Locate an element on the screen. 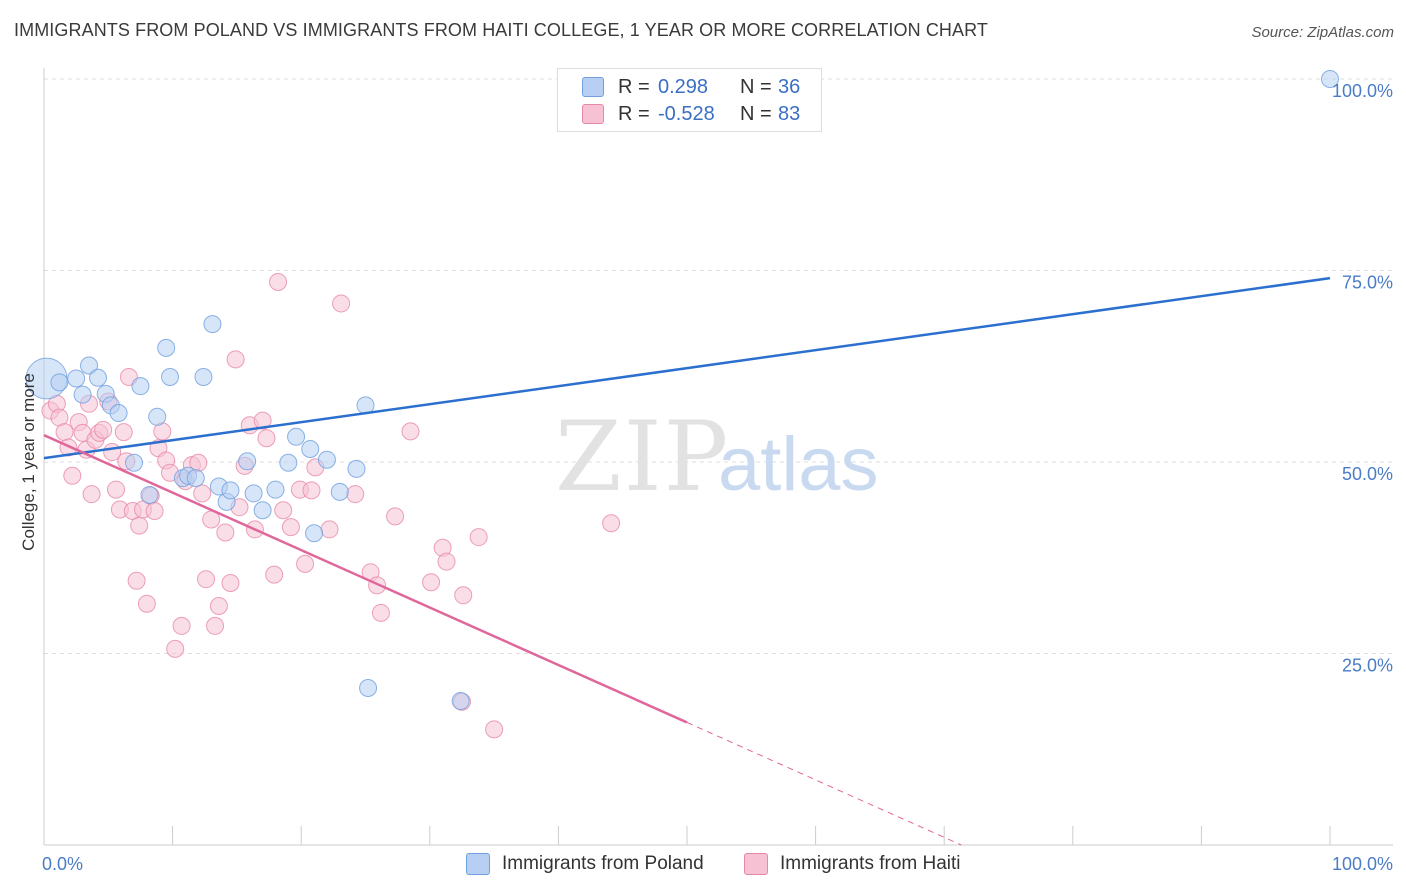  source-label: Source: ZipAtlas.com is located at coordinates (1322, 32).